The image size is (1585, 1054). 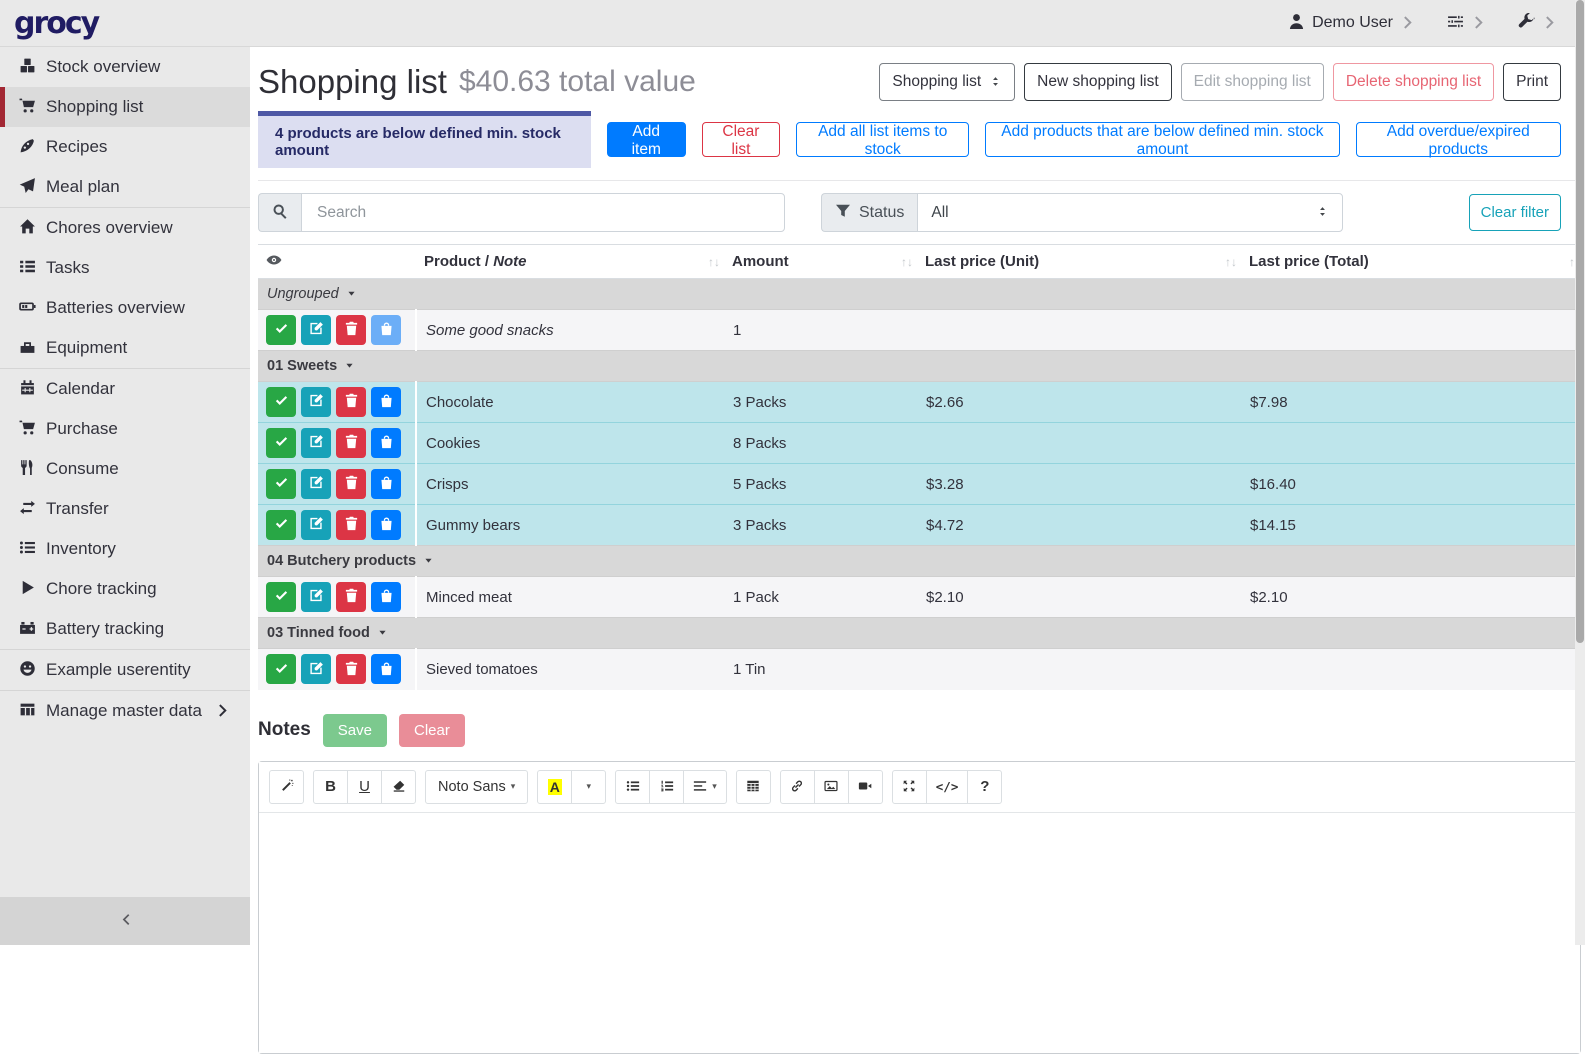 I want to click on sidebar-item-chores-overview: Chores overview, so click(x=125, y=228).